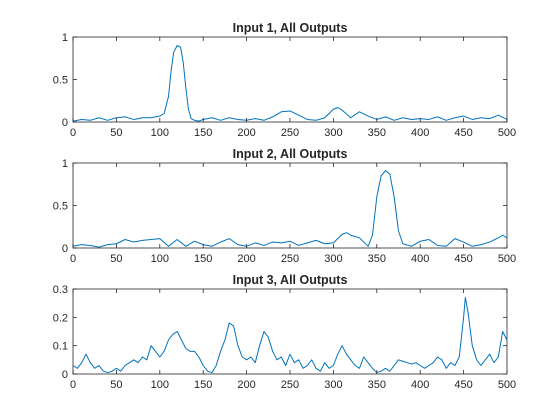  What do you see at coordinates (60, 290) in the screenshot?
I see `y-tick-label: 0.3` at bounding box center [60, 290].